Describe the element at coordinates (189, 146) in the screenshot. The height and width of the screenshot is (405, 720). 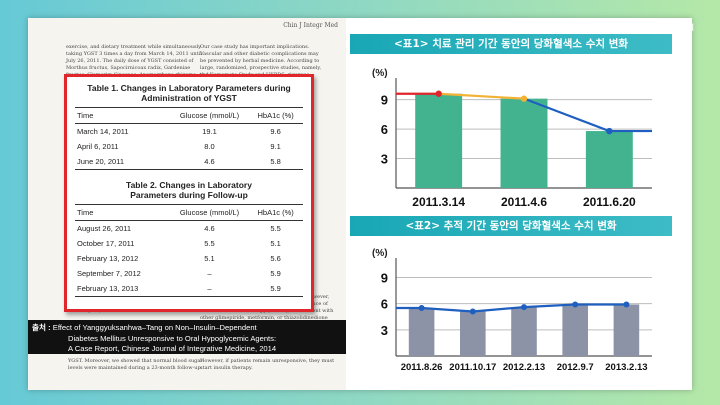
I see `table-row: April 6, 2011 8.0 9.1` at that location.